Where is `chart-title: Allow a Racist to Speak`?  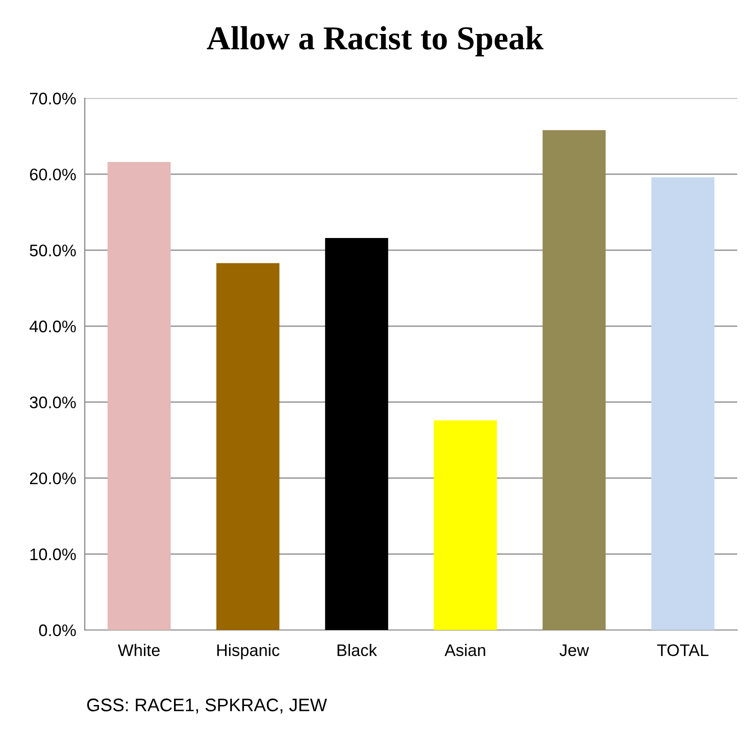
chart-title: Allow a Racist to Speak is located at coordinates (375, 41).